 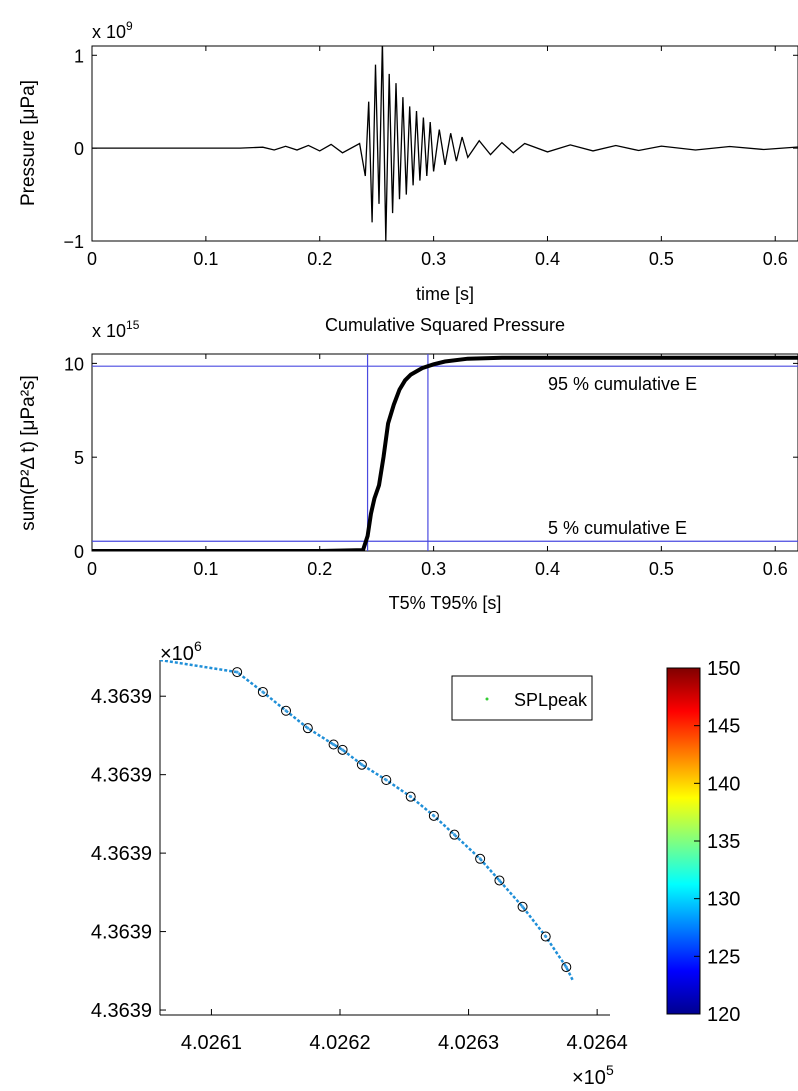 I want to click on cumulative-y-tick-label: 5, so click(x=79, y=458).